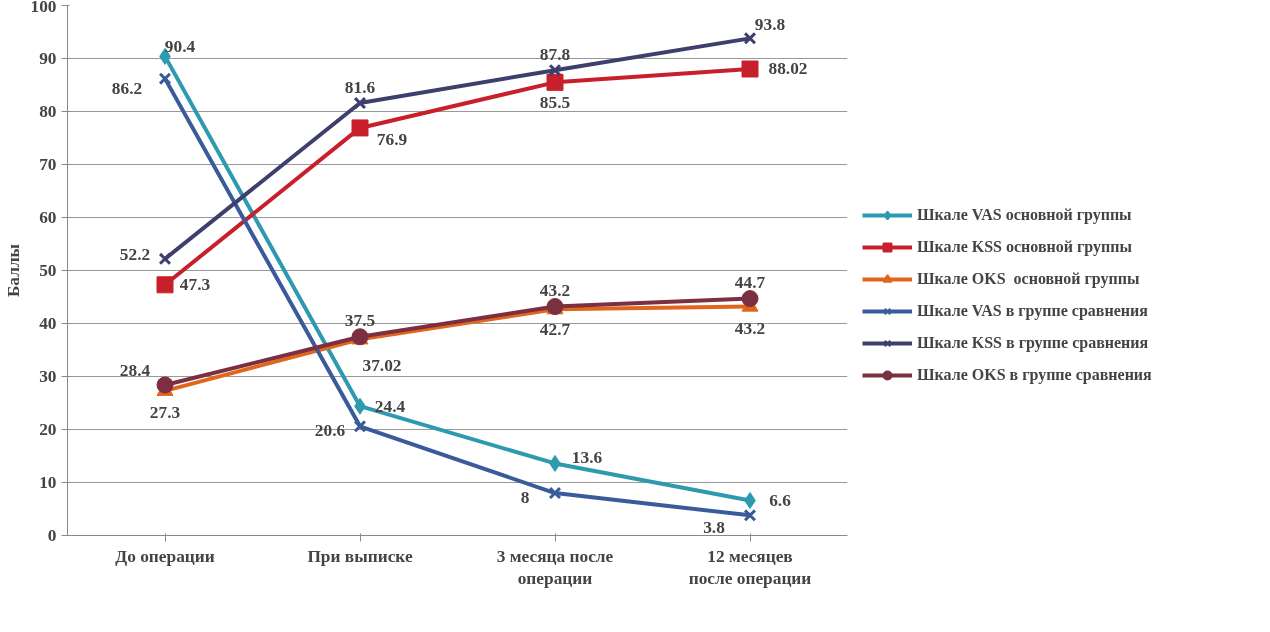 This screenshot has height=632, width=1270. I want to click on data-label: 20.6, so click(330, 430).